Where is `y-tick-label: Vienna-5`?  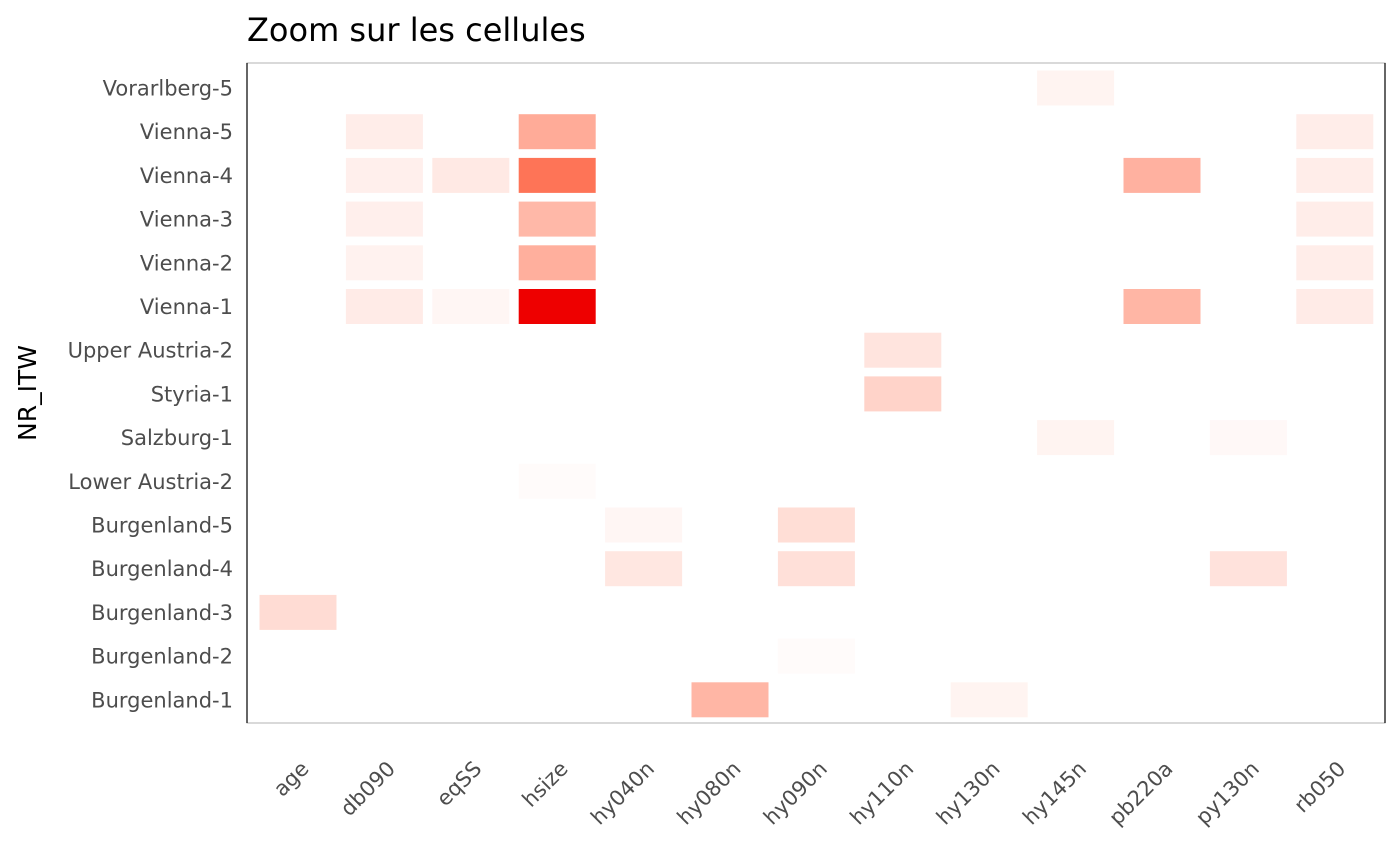
y-tick-label: Vienna-5 is located at coordinates (186, 132).